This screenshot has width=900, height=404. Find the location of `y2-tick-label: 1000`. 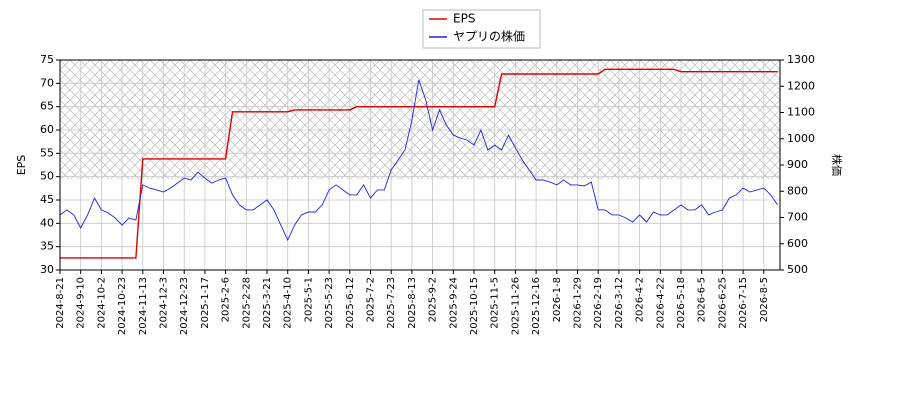

y2-tick-label: 1000 is located at coordinates (801, 138).